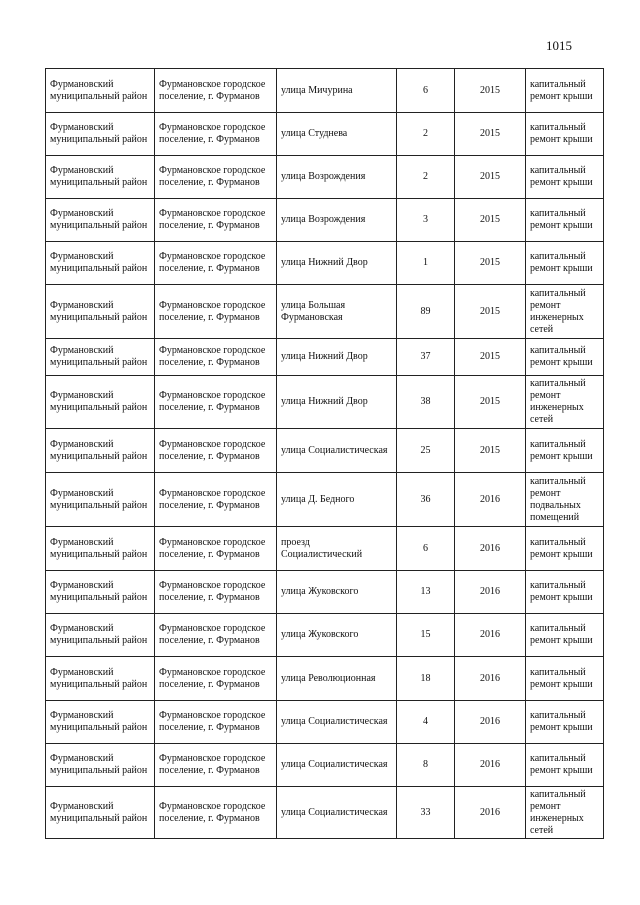 This screenshot has width=640, height=905. I want to click on street-cell: улица Революционная, so click(336, 678).